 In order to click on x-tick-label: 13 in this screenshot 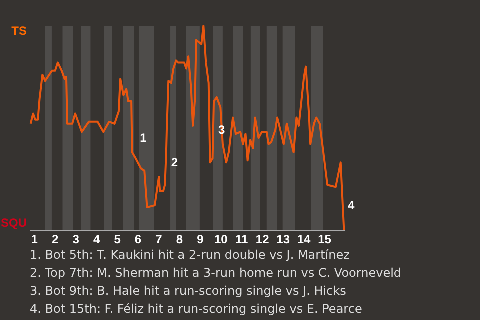, I will do `click(283, 239)`.